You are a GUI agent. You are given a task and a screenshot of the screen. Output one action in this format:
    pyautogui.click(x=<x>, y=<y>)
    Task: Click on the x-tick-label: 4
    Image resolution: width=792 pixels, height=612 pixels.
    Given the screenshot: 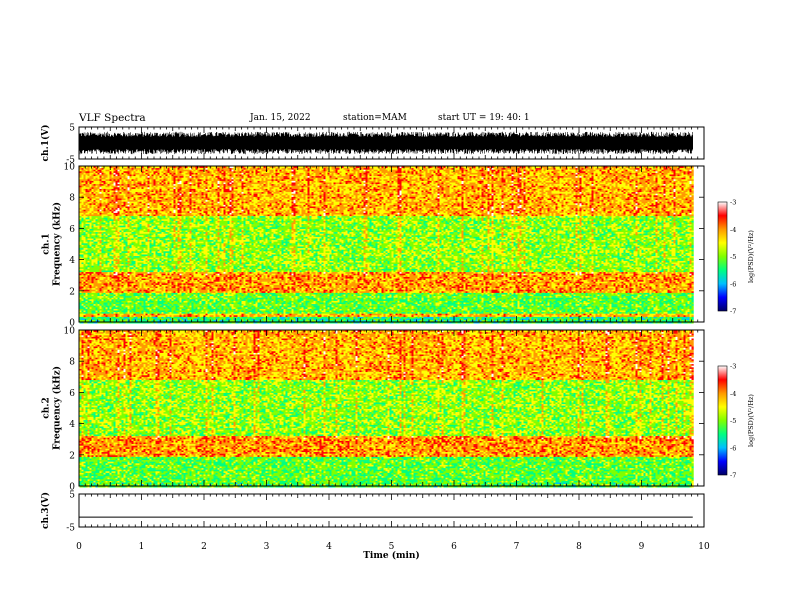 What is the action you would take?
    pyautogui.click(x=329, y=547)
    